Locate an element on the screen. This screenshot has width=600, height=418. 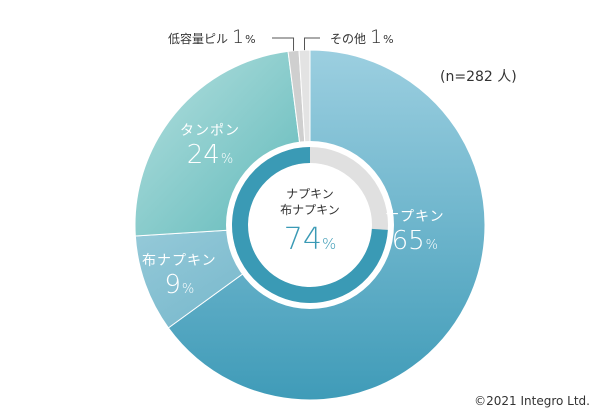
slice-value: 9 is located at coordinates (172, 285).